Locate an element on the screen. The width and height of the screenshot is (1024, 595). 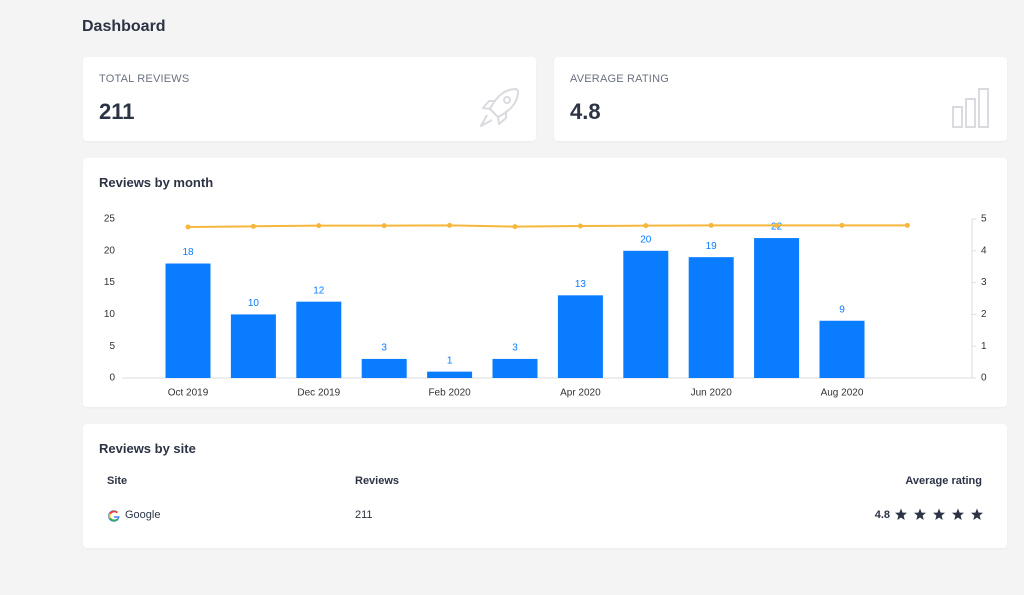
y-tick-label: 20 is located at coordinates (110, 250).